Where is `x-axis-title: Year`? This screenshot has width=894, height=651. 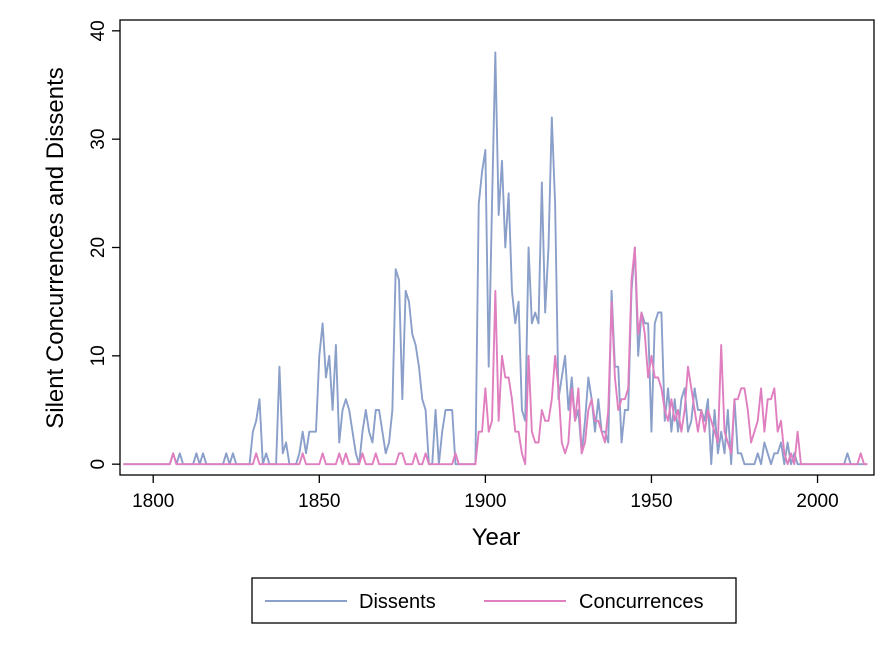
x-axis-title: Year is located at coordinates (496, 537).